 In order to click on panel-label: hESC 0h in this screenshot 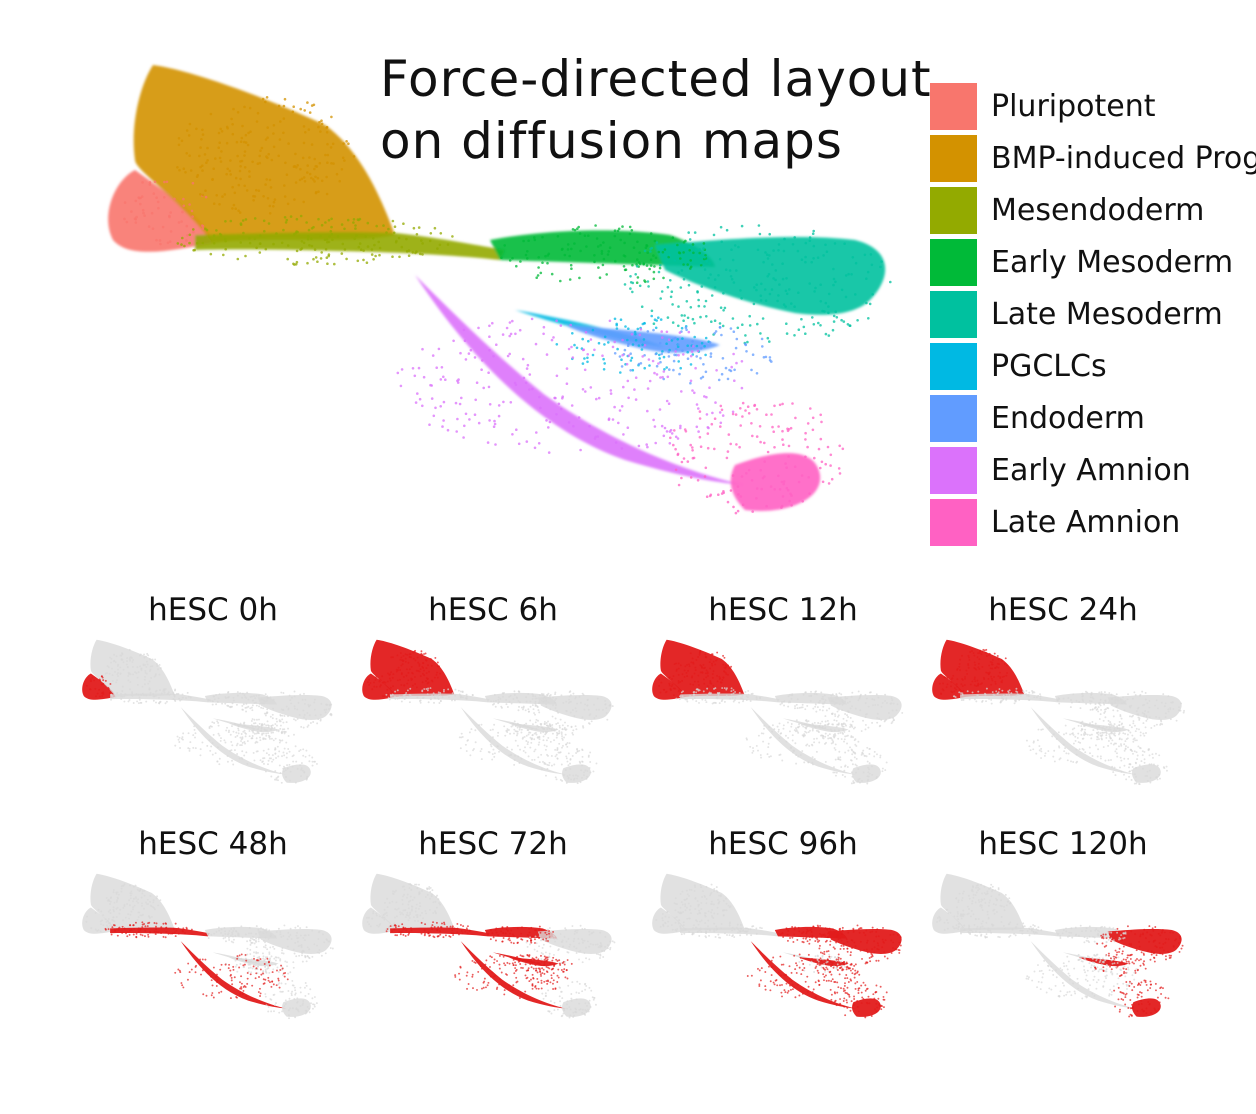, I will do `click(213, 610)`.